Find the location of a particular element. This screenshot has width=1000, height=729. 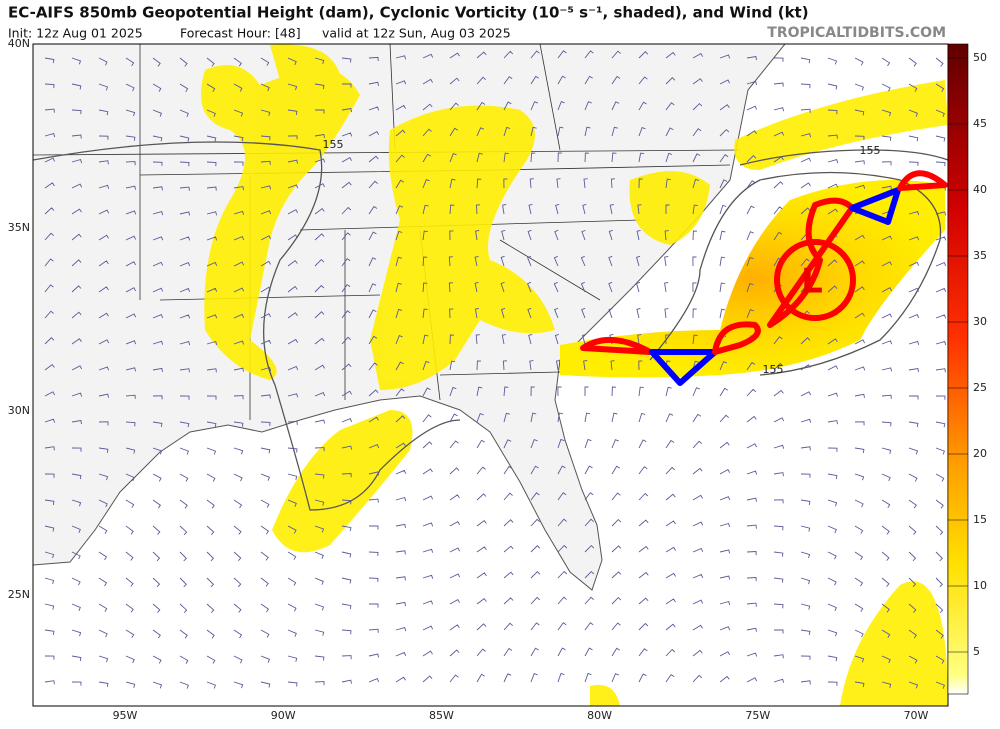

low-vorticity is located at coordinates (752, 279).